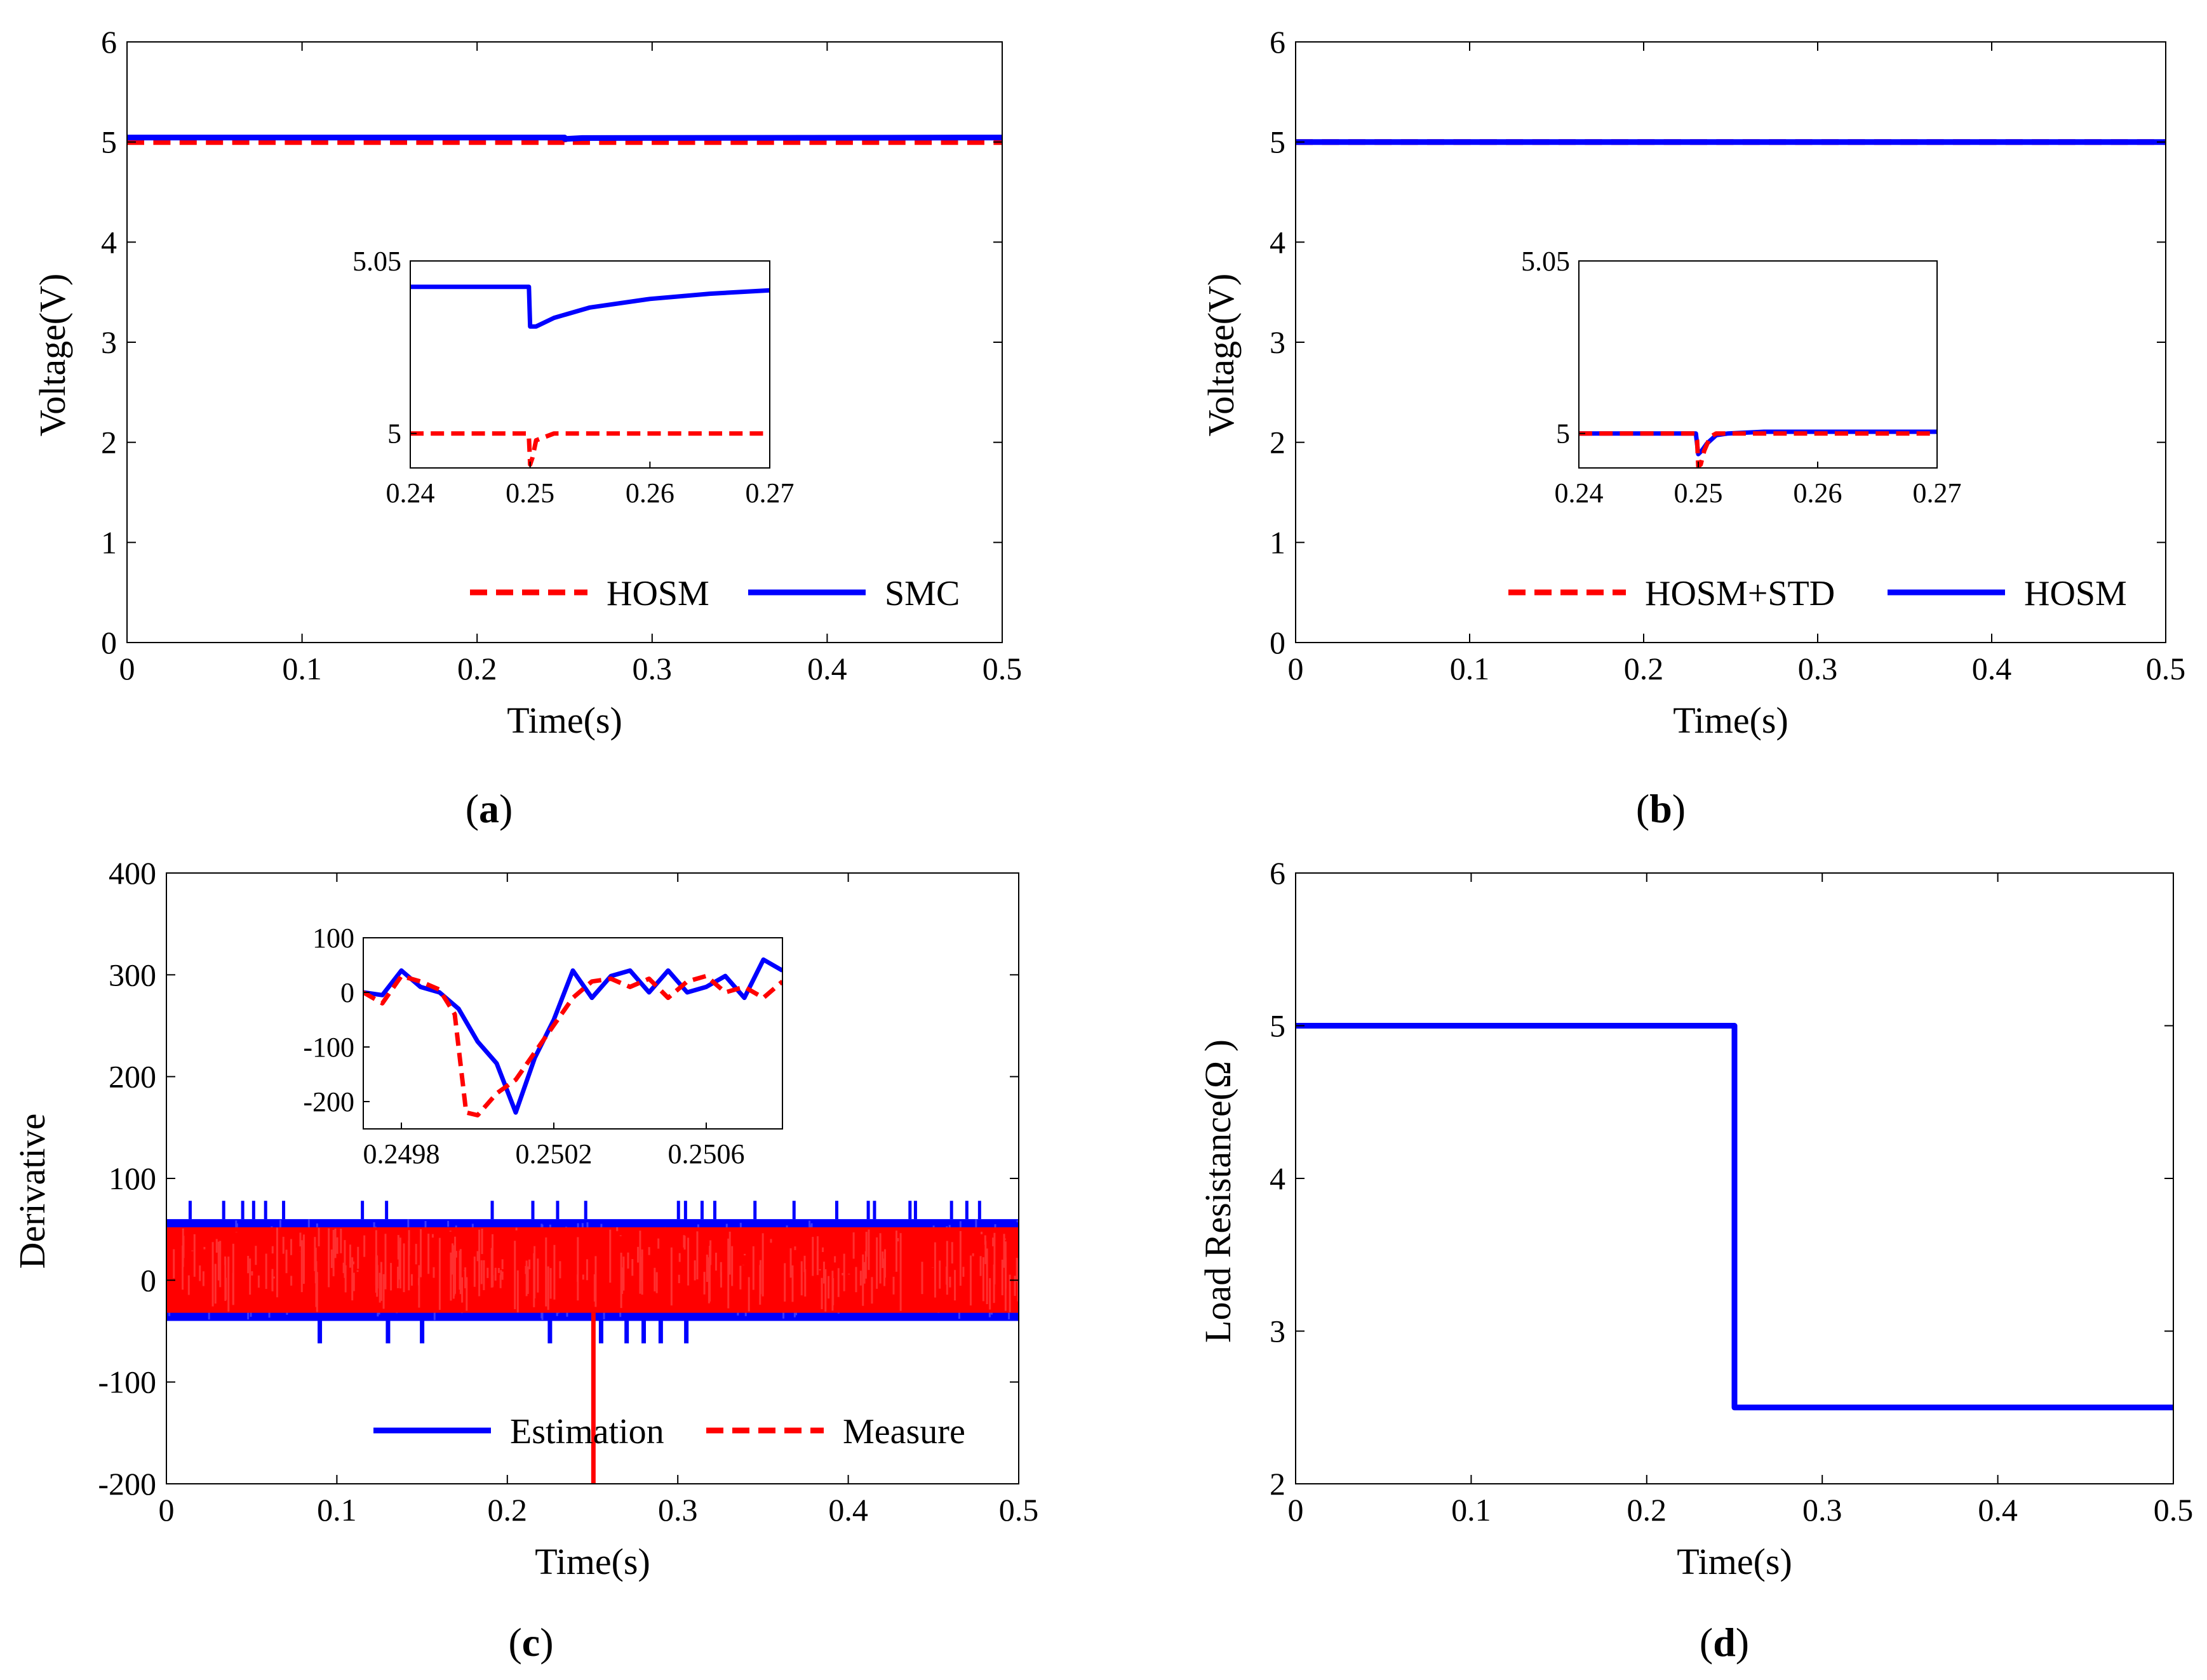 The width and height of the screenshot is (2207, 1680). I want to click on legend: Estimation Measure, so click(669, 1431).